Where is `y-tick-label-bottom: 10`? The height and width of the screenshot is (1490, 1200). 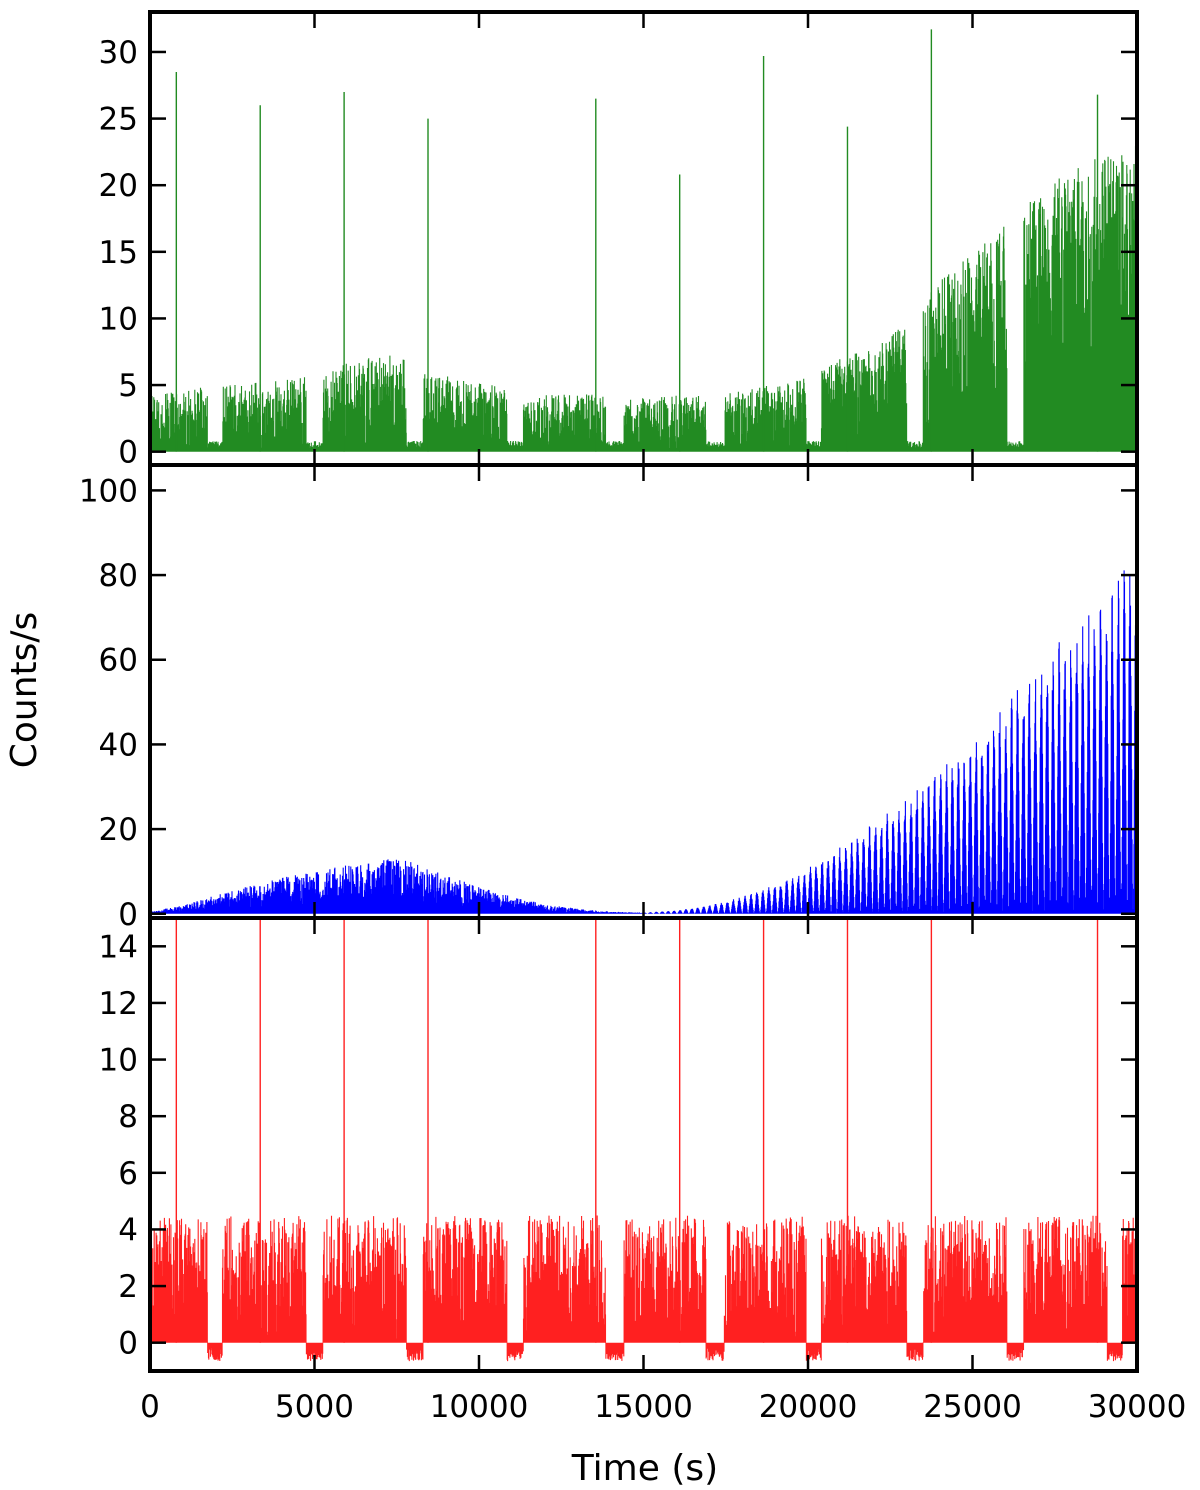
y-tick-label-bottom: 10 is located at coordinates (118, 1061).